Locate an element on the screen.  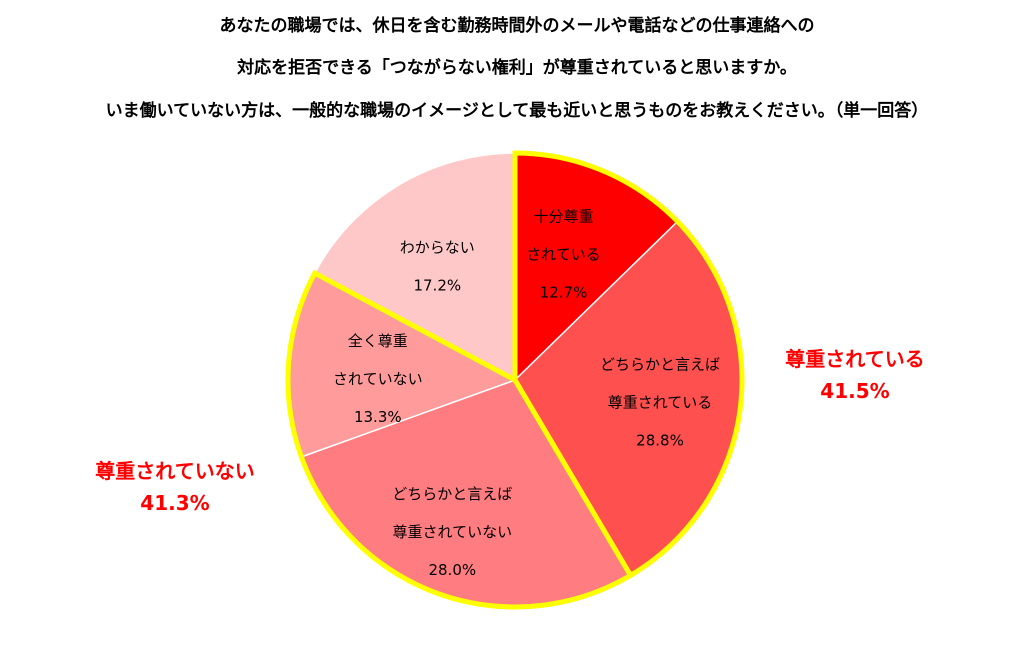
slice-3-label-line-2: 尊重されていない is located at coordinates (453, 532).